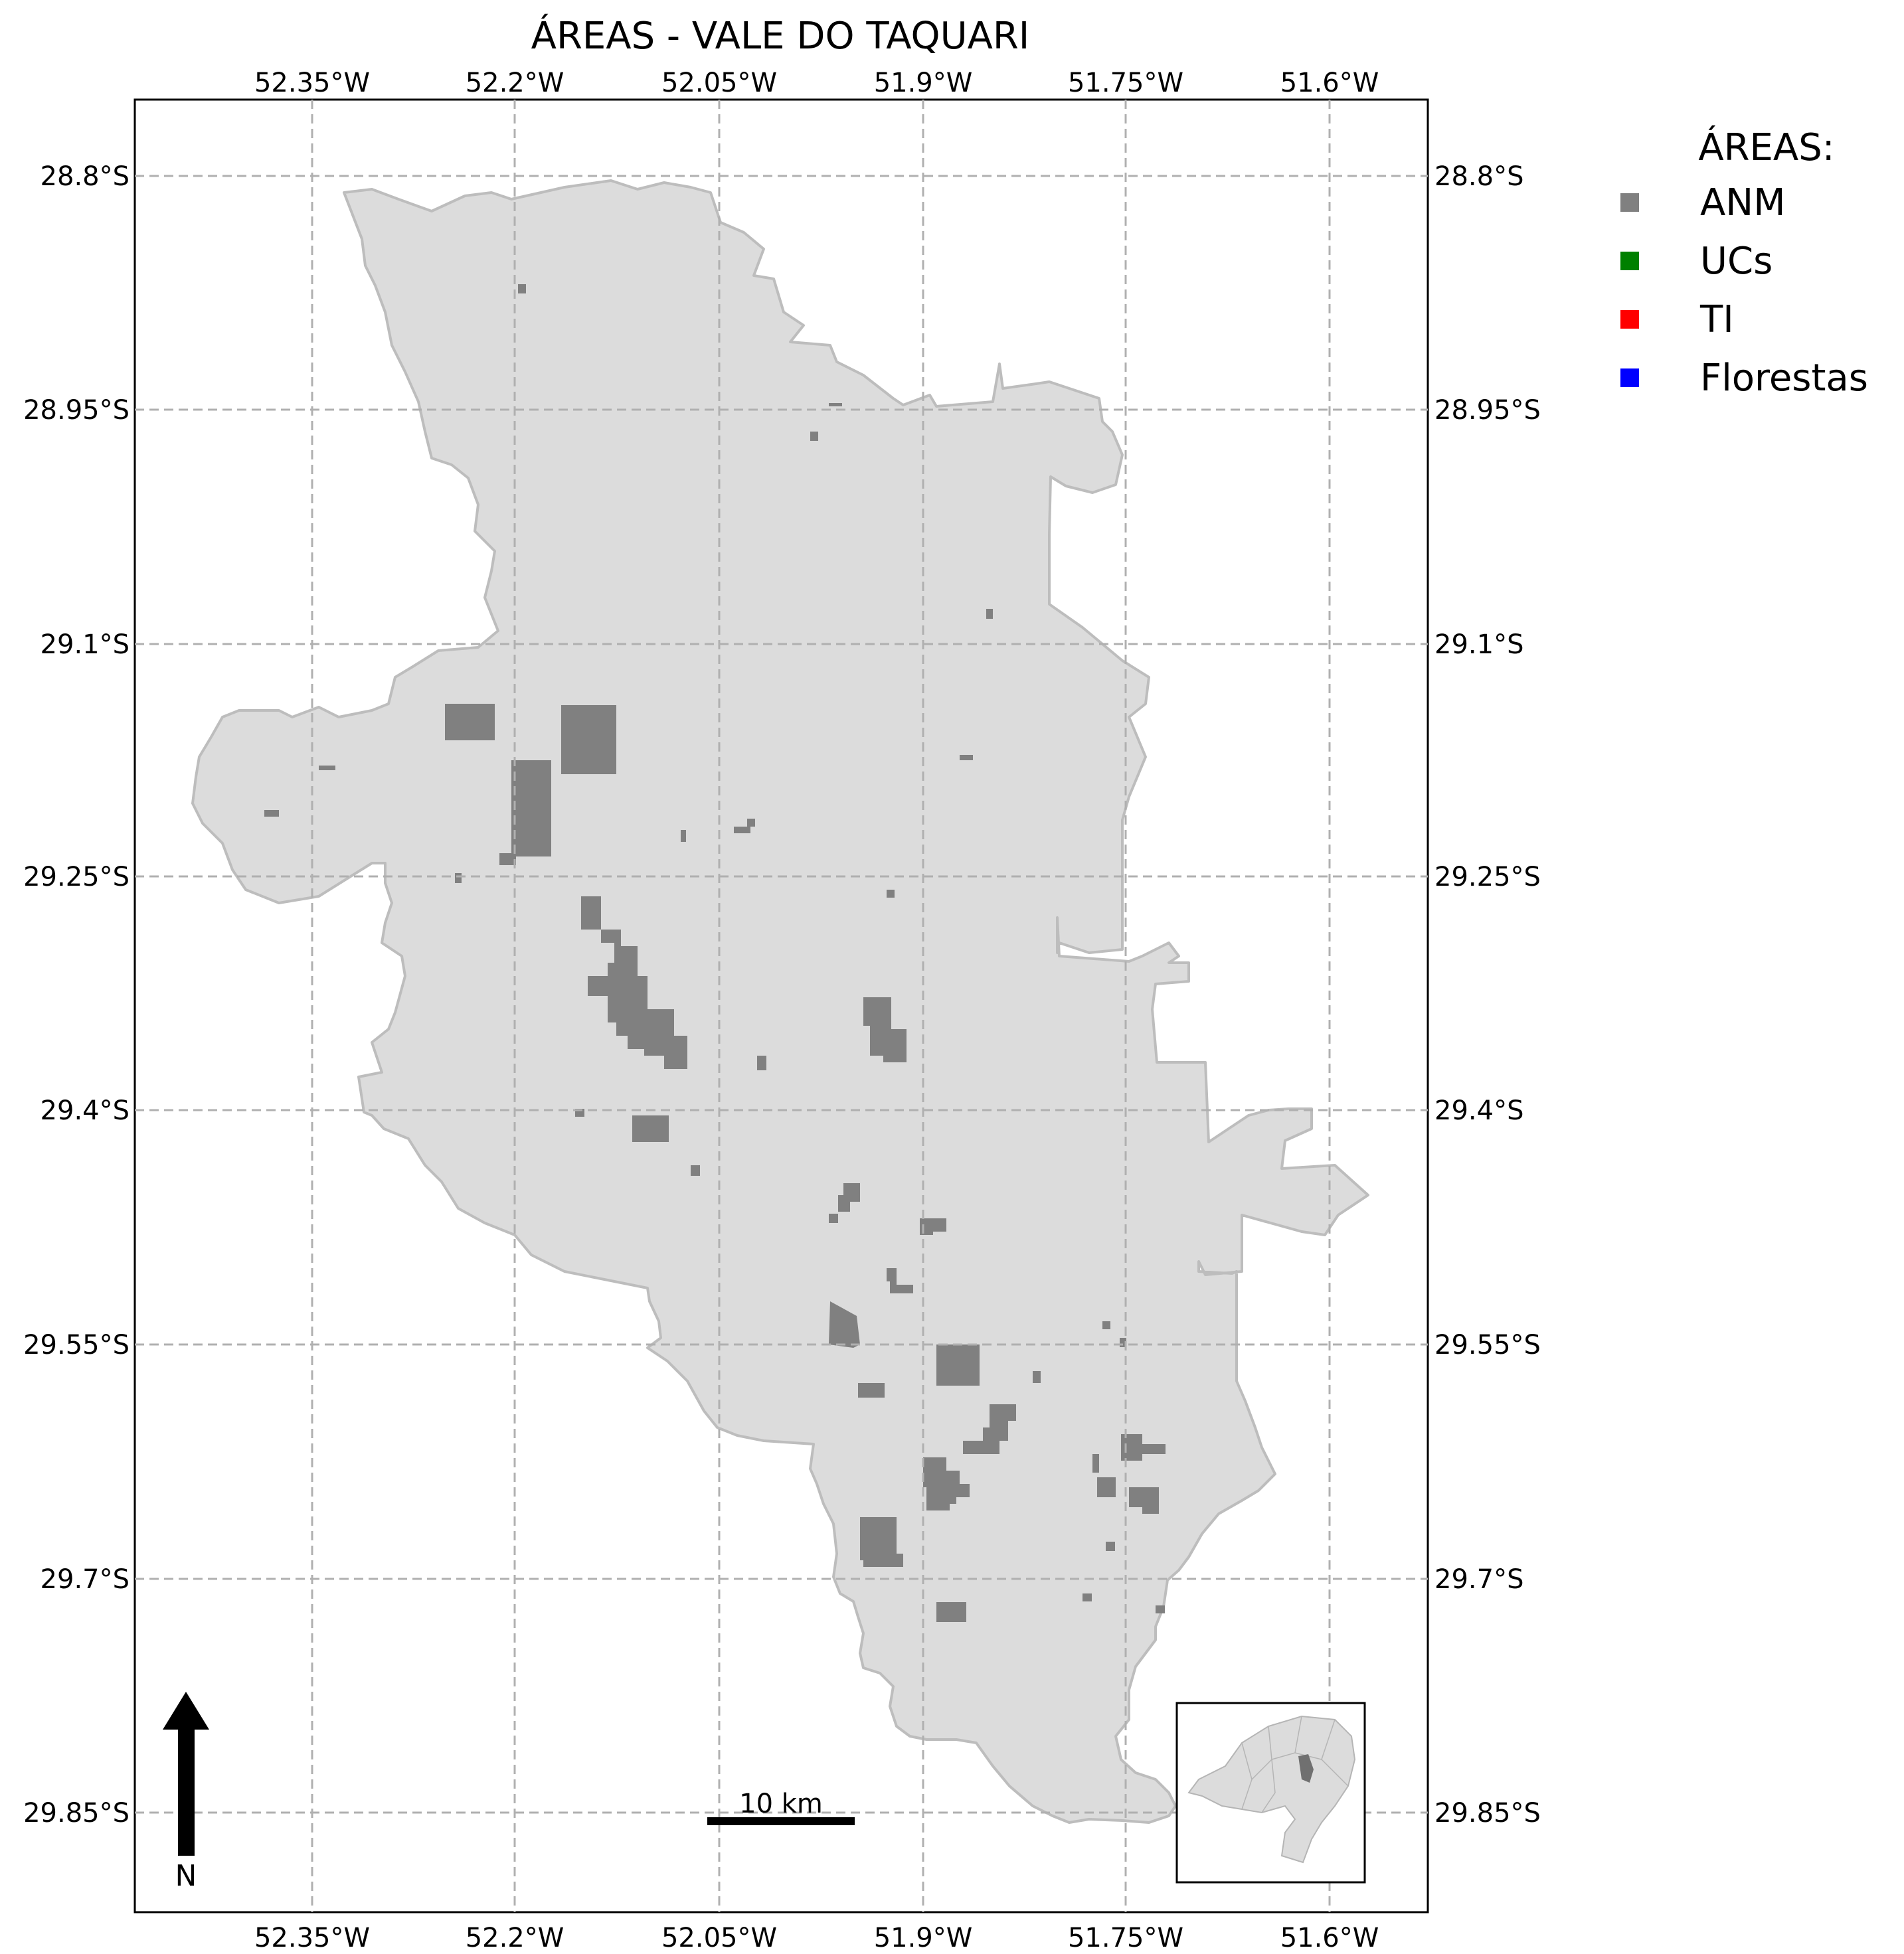  I want to click on legend-title: ÁREAS:, so click(1766, 147).